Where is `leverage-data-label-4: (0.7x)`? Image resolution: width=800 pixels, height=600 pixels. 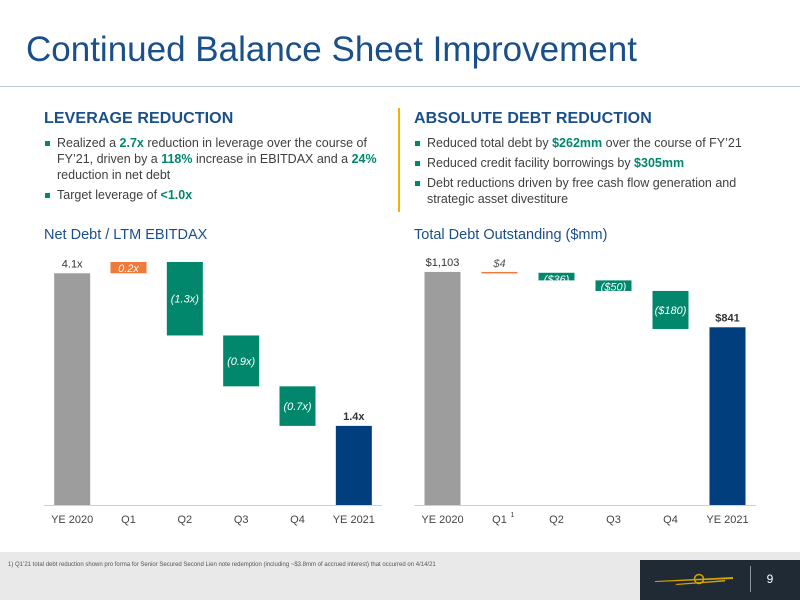 leverage-data-label-4: (0.7x) is located at coordinates (297, 407).